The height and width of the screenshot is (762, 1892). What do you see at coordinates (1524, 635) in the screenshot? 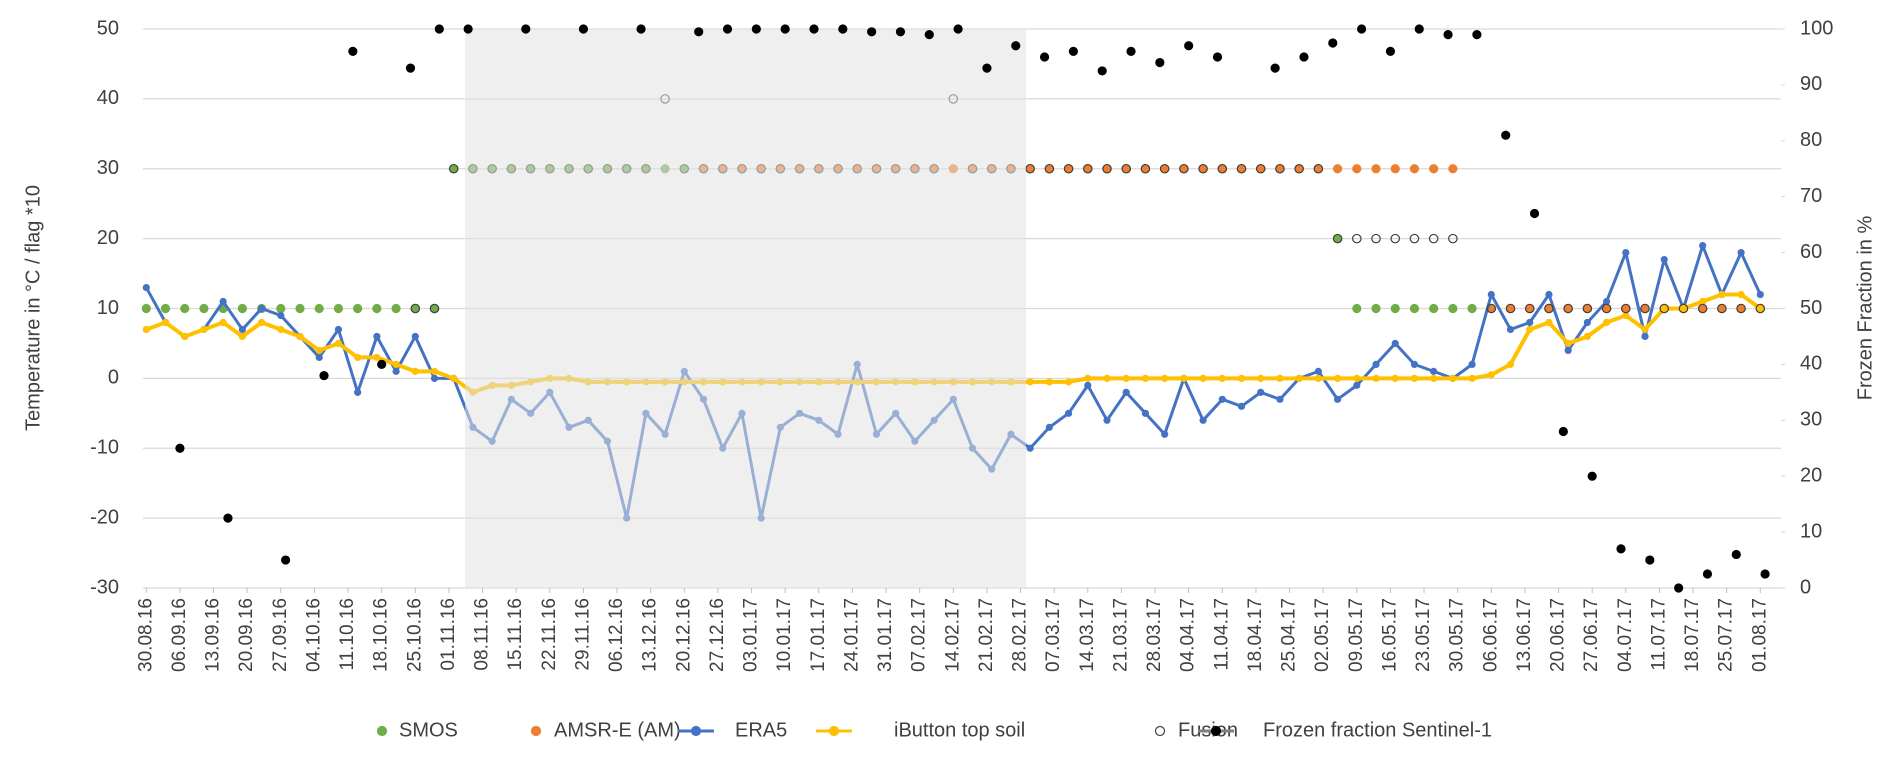
I see `x-tick-label: 13.06.17` at bounding box center [1524, 635].